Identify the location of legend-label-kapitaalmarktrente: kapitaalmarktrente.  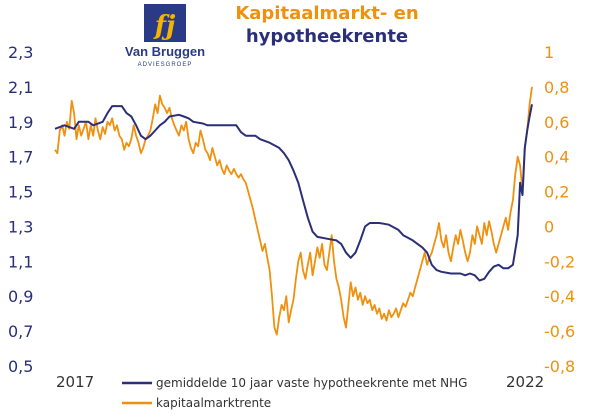
(213, 403).